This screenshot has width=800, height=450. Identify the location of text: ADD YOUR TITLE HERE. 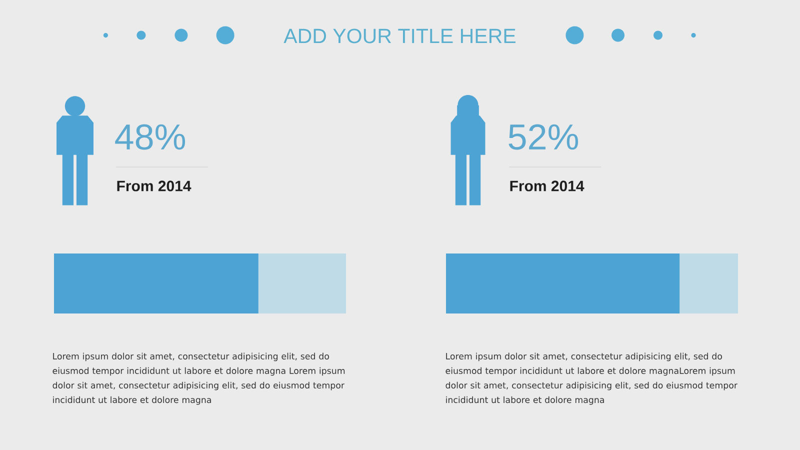
(400, 36).